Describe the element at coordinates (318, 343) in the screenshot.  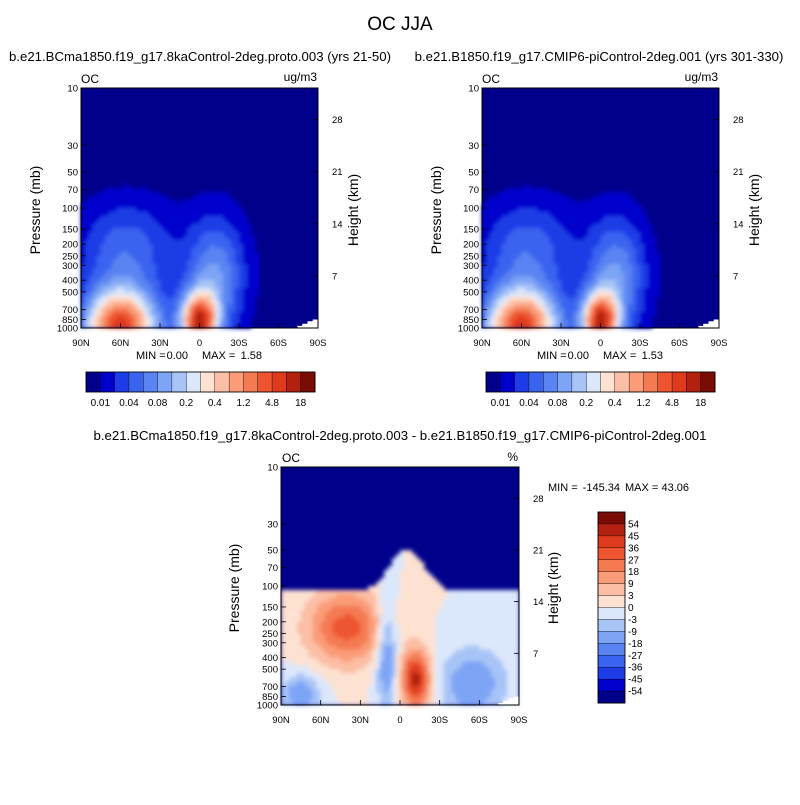
I see `x-tick-label: 90S` at that location.